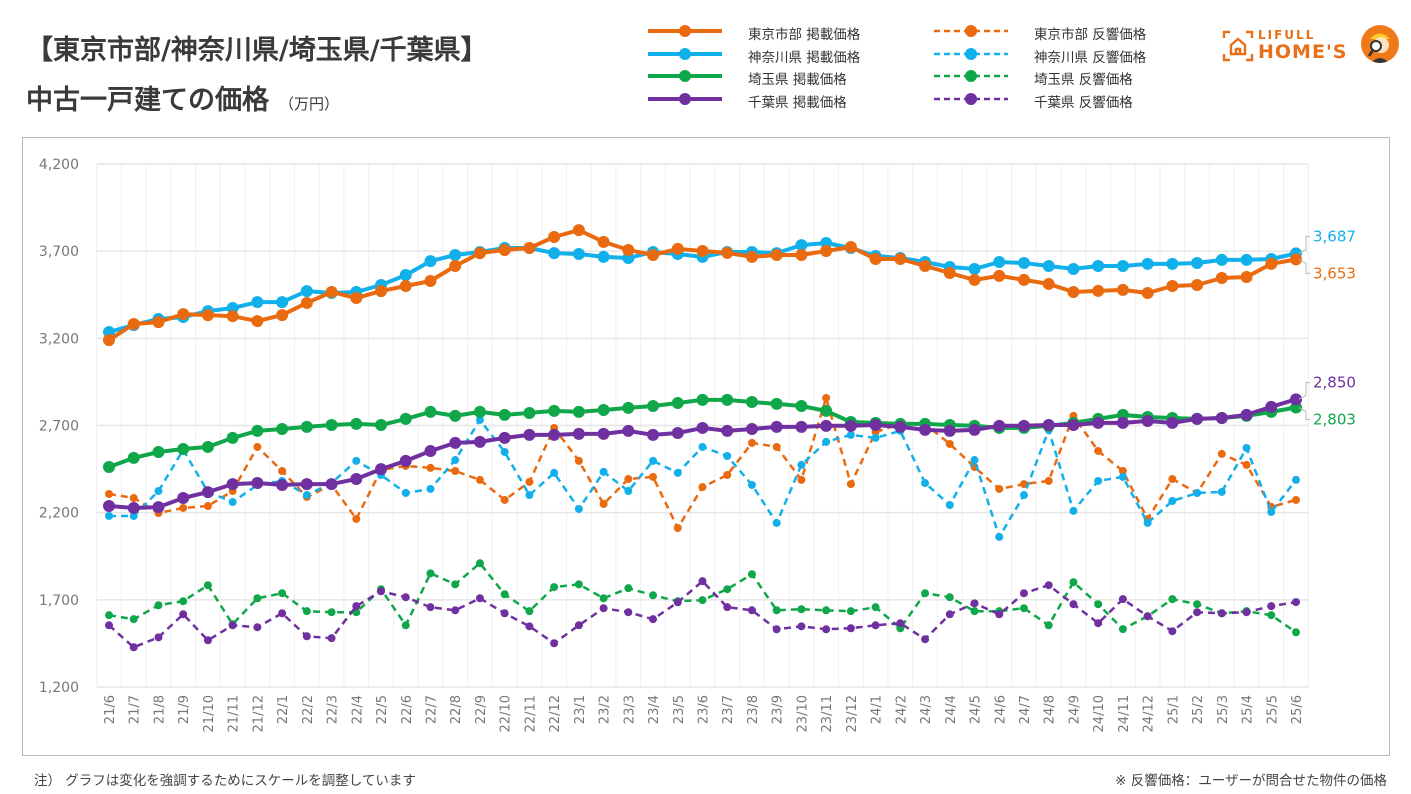 The height and width of the screenshot is (794, 1411). Describe the element at coordinates (1090, 35) in the screenshot. I see `legend-label: 東京市部 反響価格` at that location.